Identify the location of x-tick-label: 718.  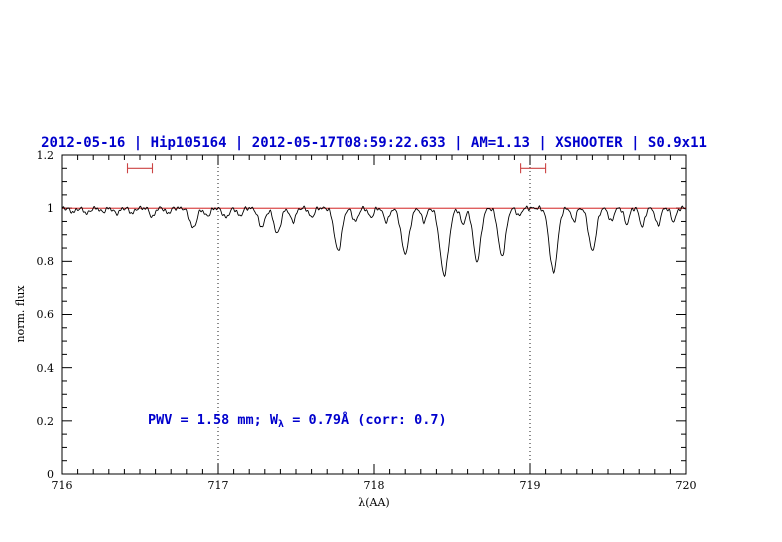
(374, 485).